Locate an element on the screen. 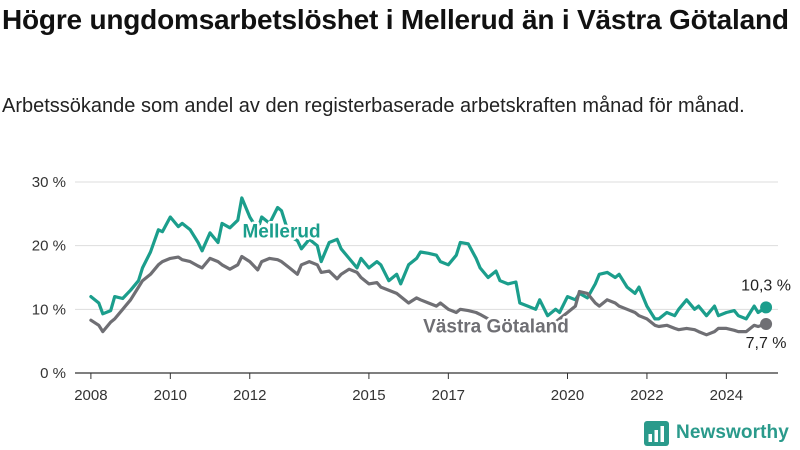 Image resolution: width=800 pixels, height=450 pixels. brand-name: Newsworthy is located at coordinates (732, 432).